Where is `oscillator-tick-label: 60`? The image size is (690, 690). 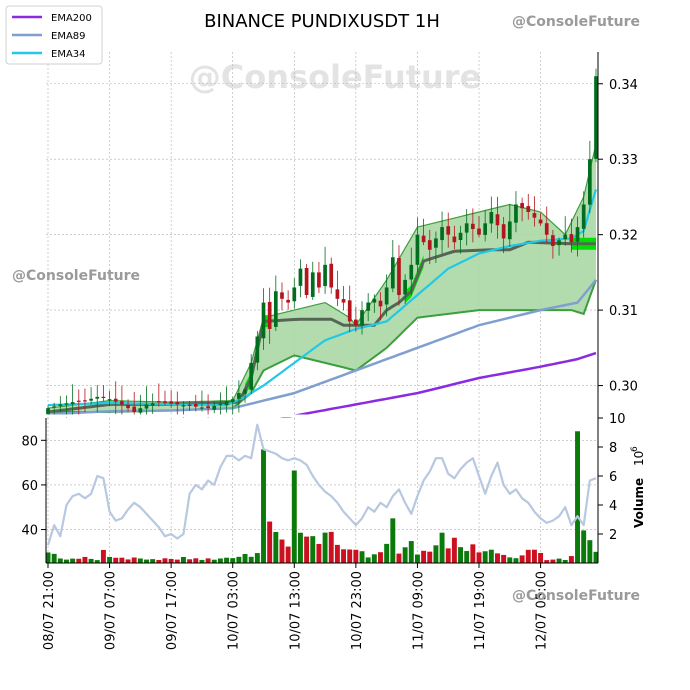
oscillator-tick-label: 60 is located at coordinates (29, 486).